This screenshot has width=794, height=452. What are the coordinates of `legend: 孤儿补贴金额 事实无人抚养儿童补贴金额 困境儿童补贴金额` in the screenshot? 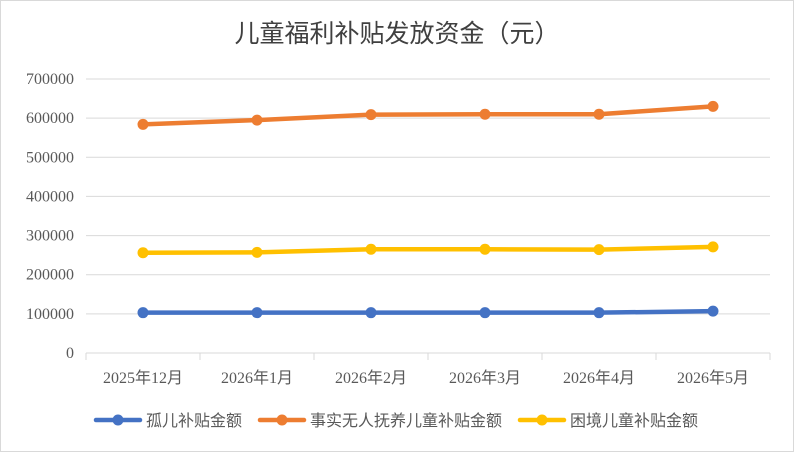 It's located at (395, 420).